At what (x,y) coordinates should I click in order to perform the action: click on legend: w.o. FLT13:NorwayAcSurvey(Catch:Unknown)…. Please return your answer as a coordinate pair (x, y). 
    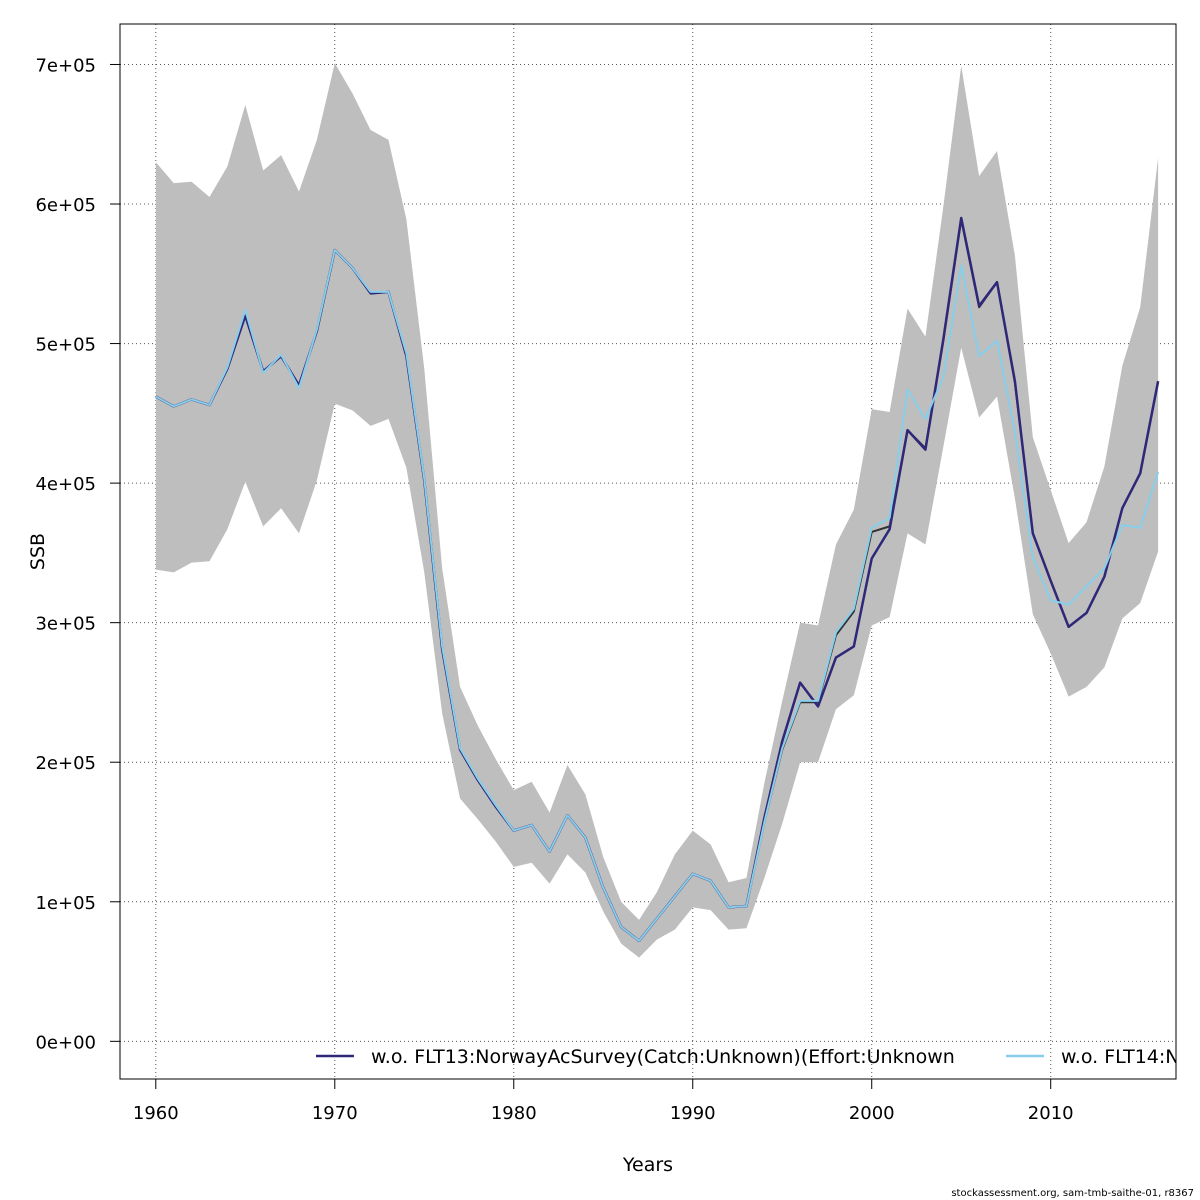
    Looking at the image, I should click on (748, 1057).